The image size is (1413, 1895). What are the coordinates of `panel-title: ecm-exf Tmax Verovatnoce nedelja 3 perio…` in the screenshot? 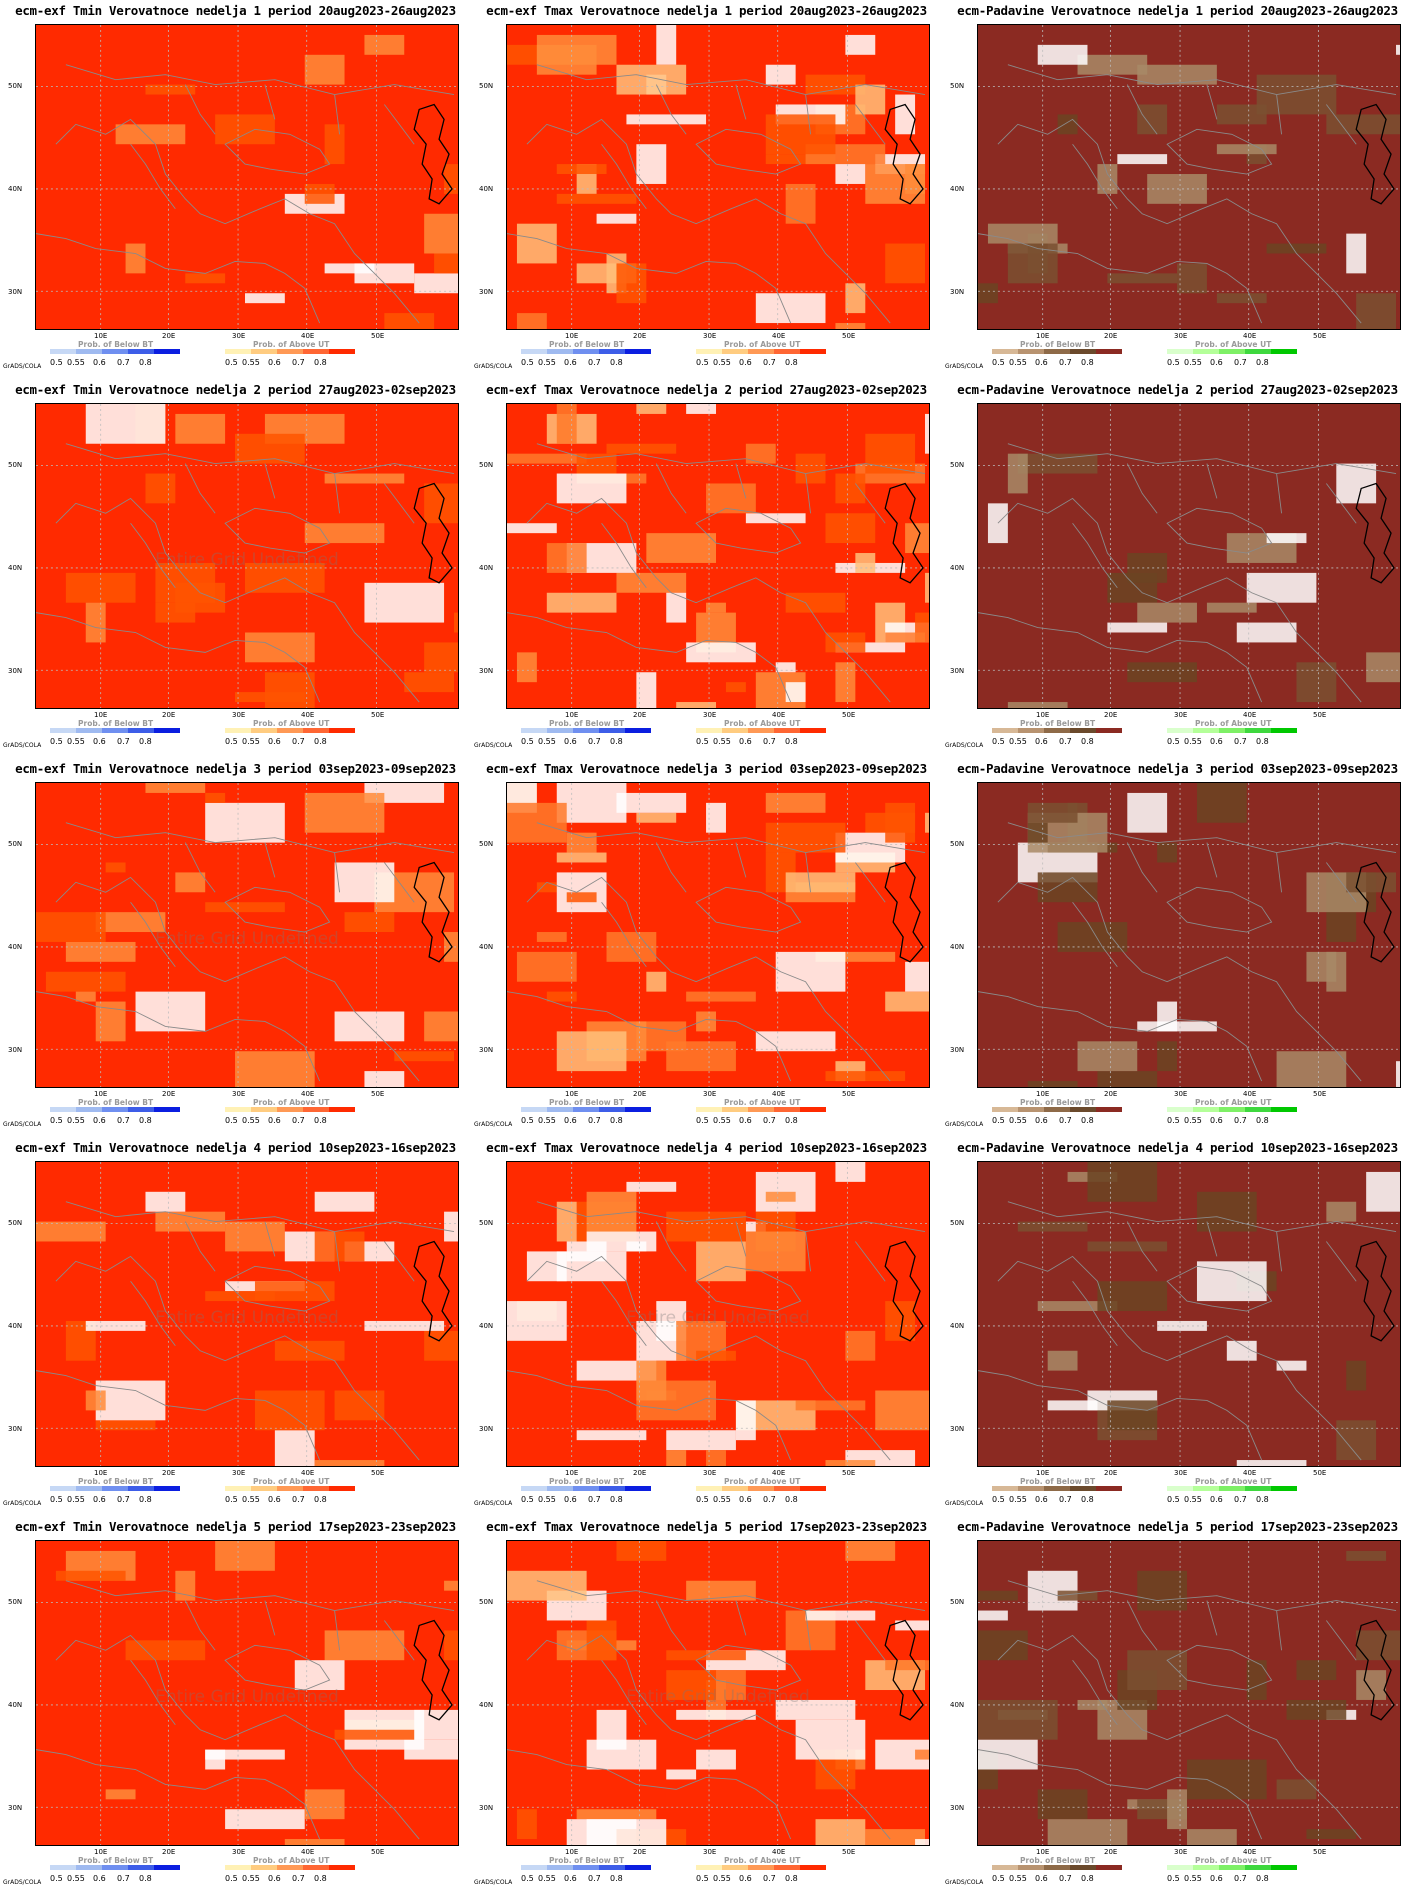 It's located at (706, 768).